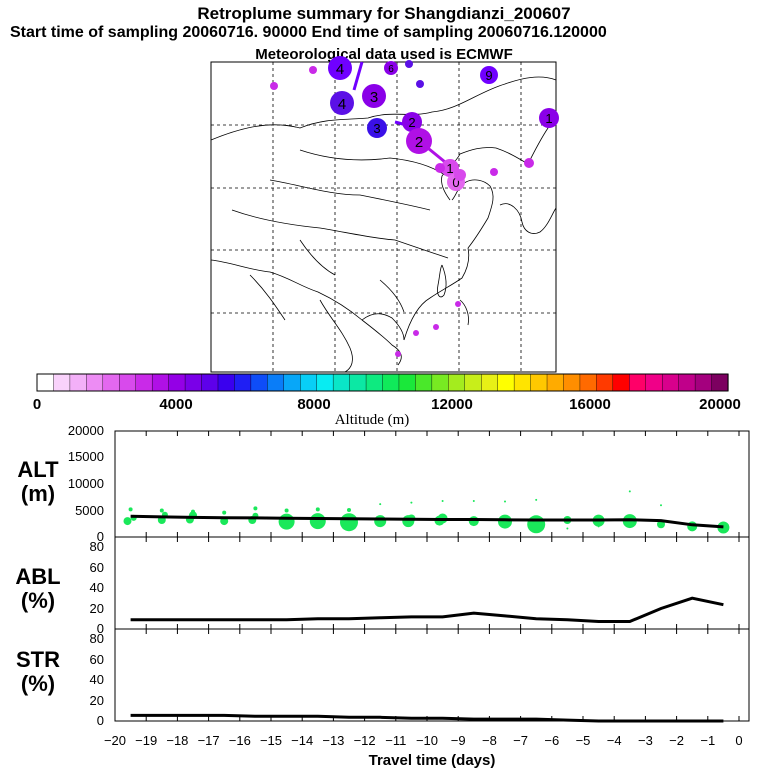 The width and height of the screenshot is (768, 768). What do you see at coordinates (738, 740) in the screenshot?
I see `x-tick-label: 0` at bounding box center [738, 740].